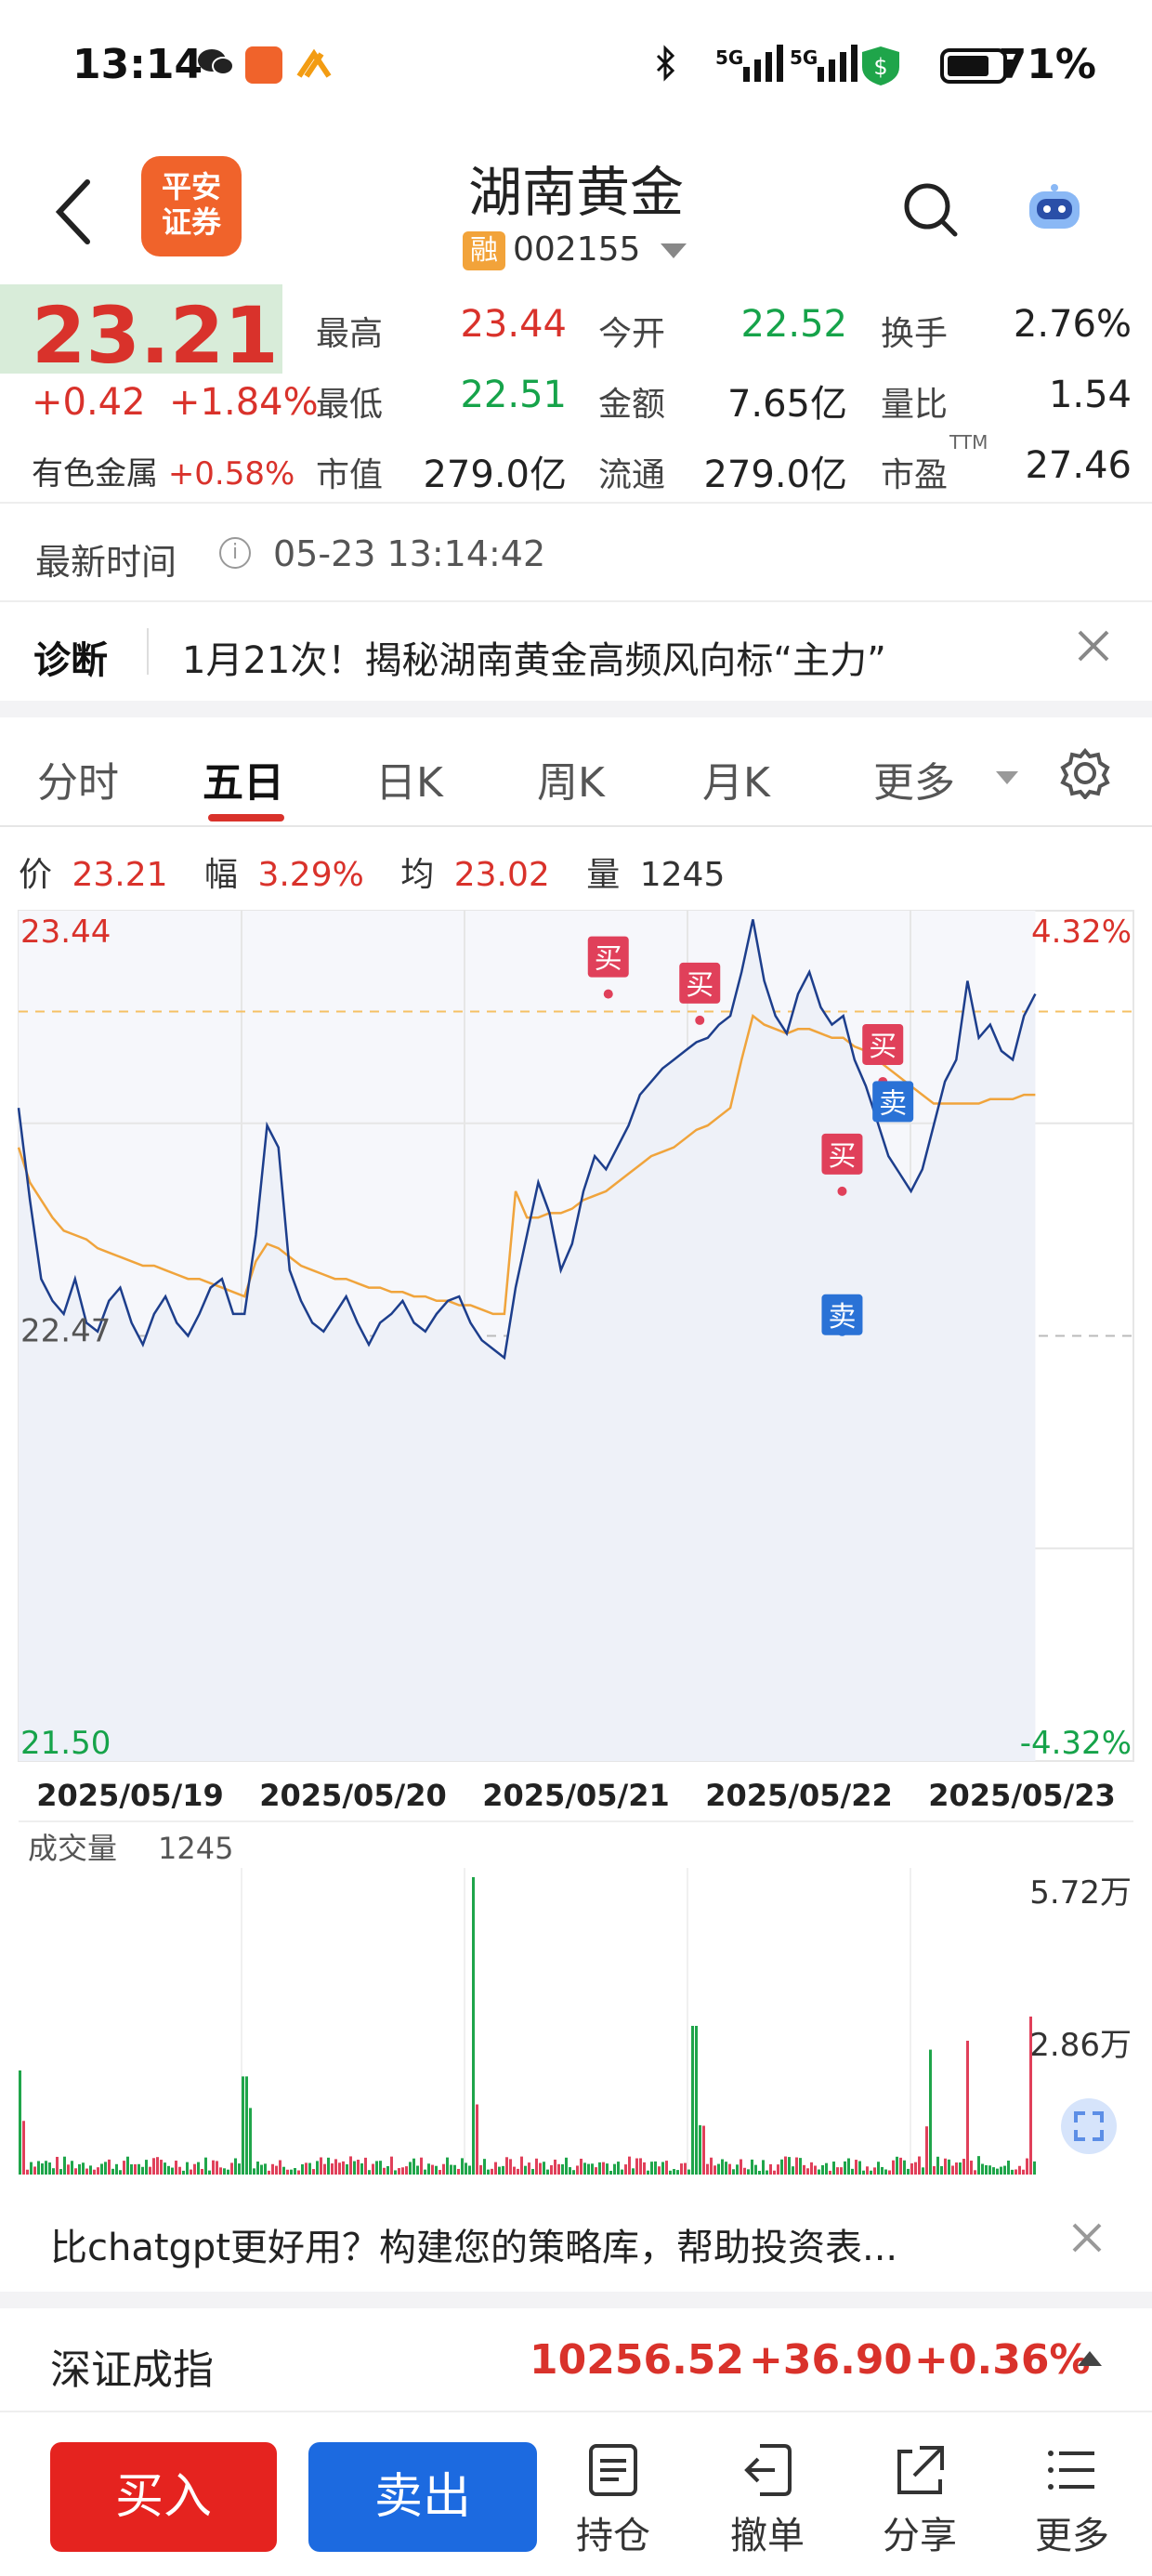 This screenshot has width=1152, height=2576. I want to click on section-gap, so click(576, 2300).